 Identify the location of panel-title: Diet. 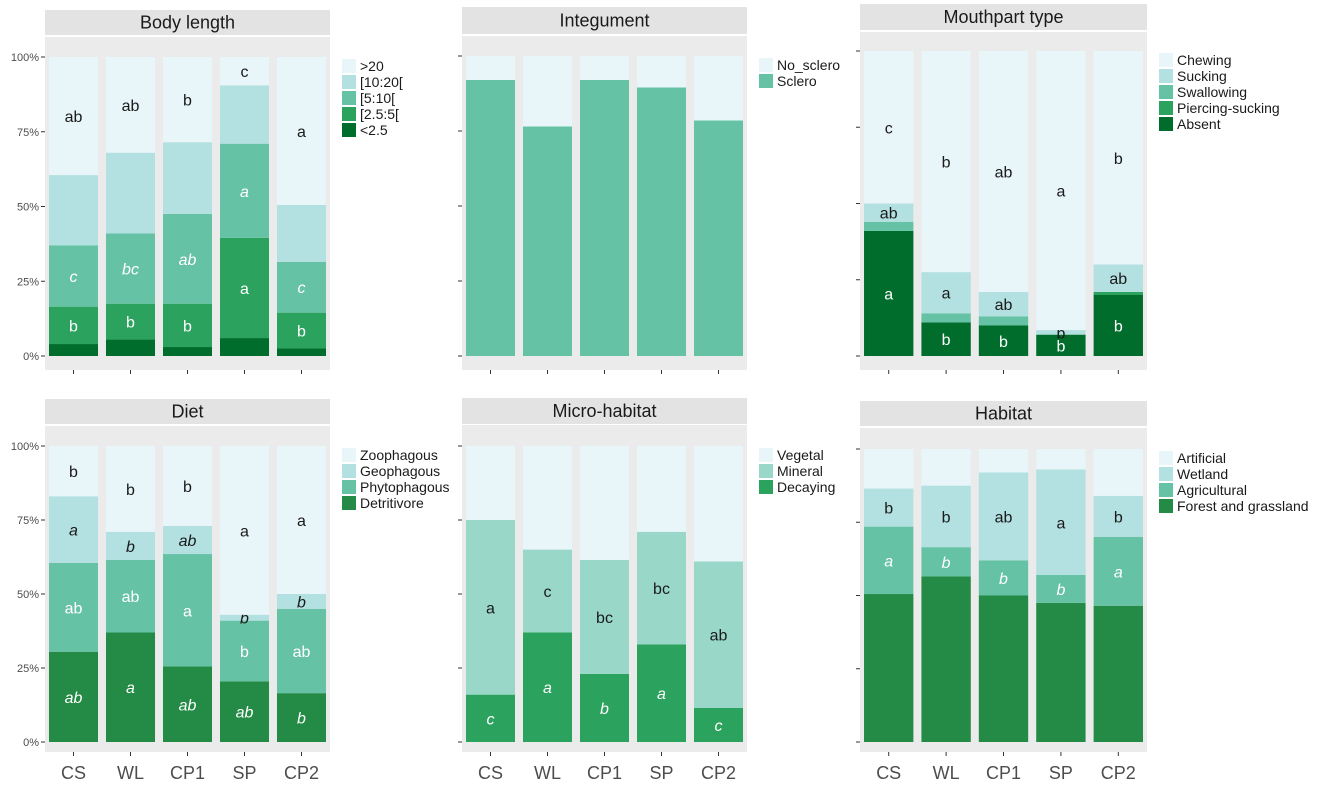
(187, 412).